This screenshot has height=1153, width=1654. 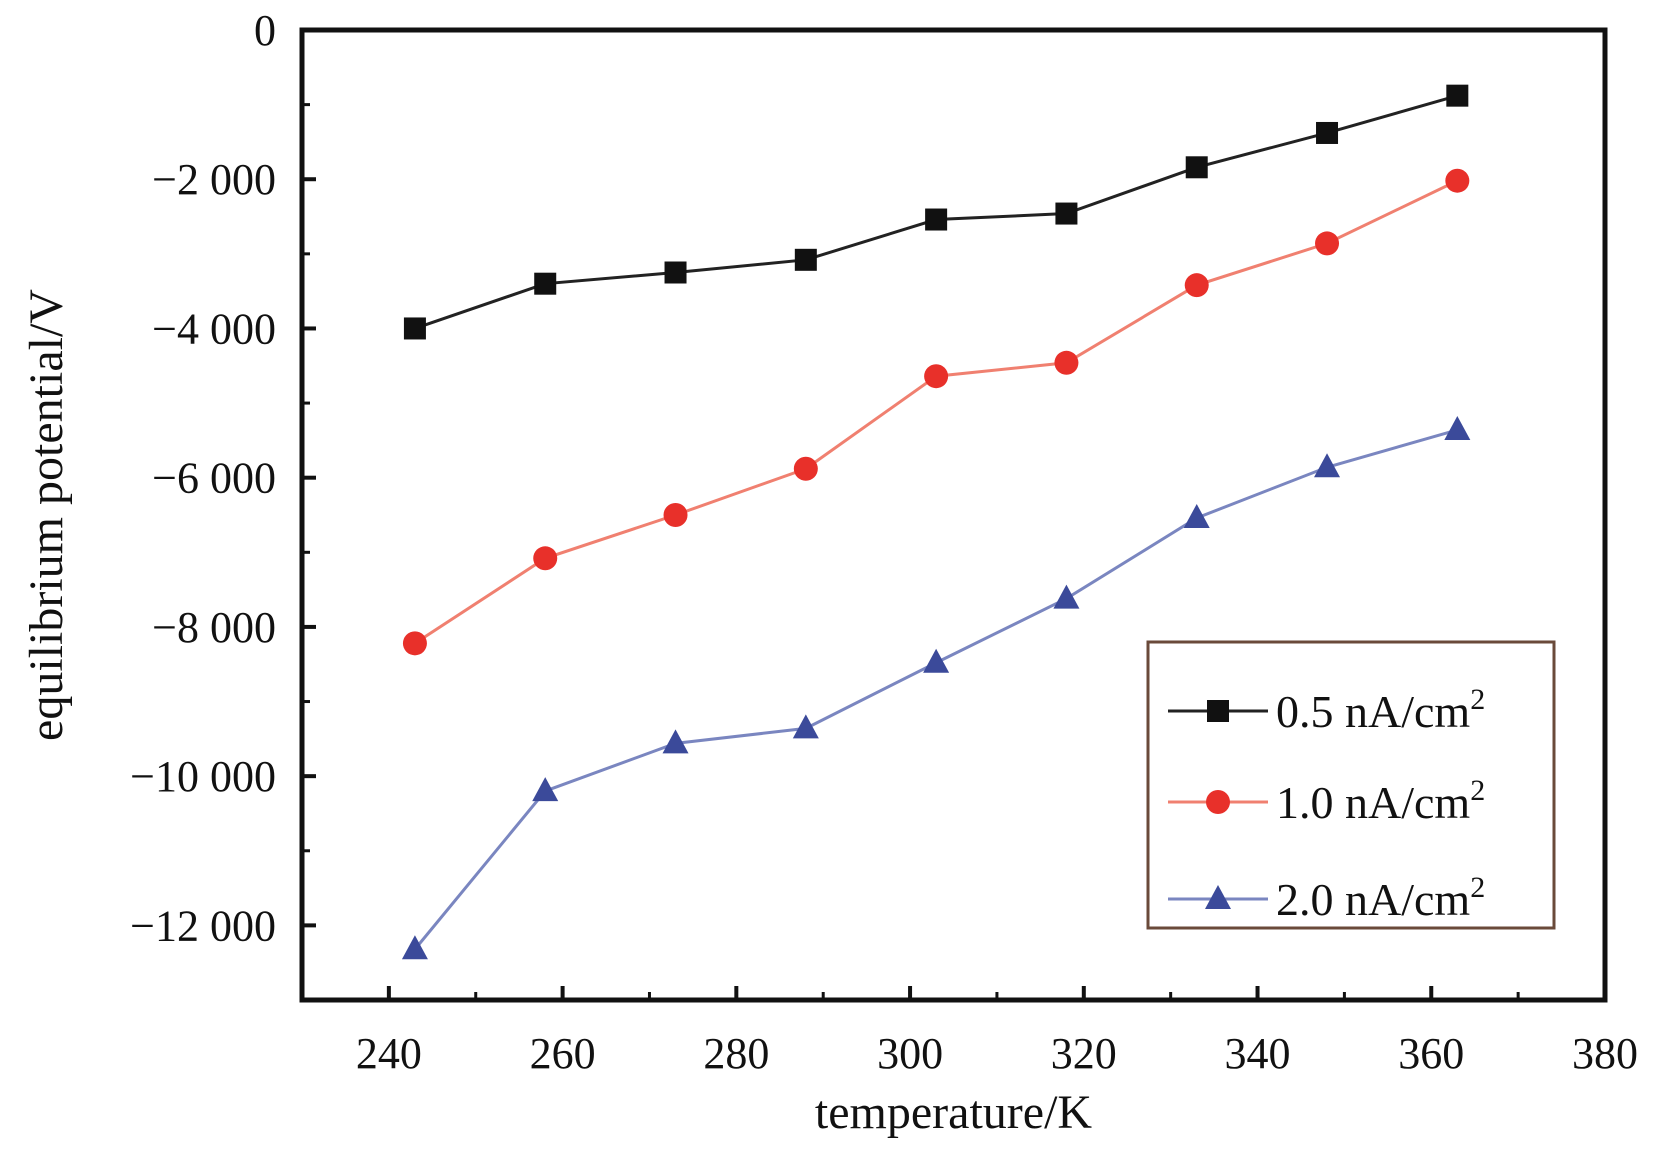 I want to click on legend-item: 2.0 nA/cm2, so click(x=1326, y=898).